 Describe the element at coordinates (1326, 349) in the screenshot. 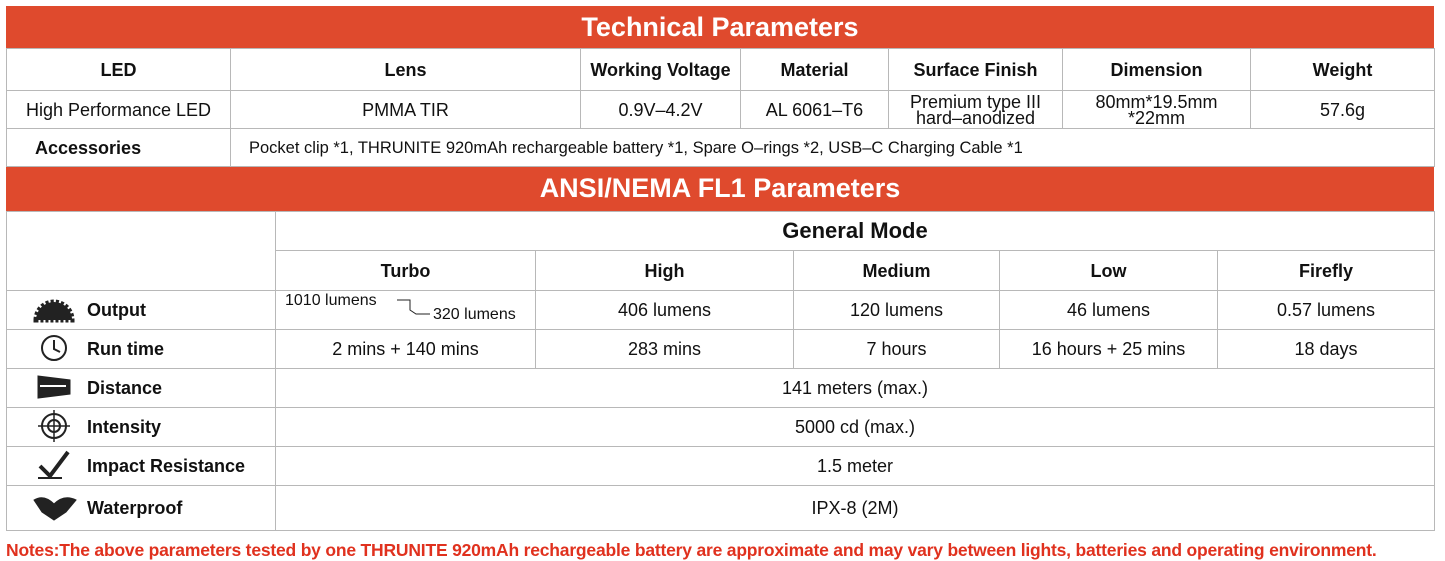

I see `mode-value: 18 days` at that location.